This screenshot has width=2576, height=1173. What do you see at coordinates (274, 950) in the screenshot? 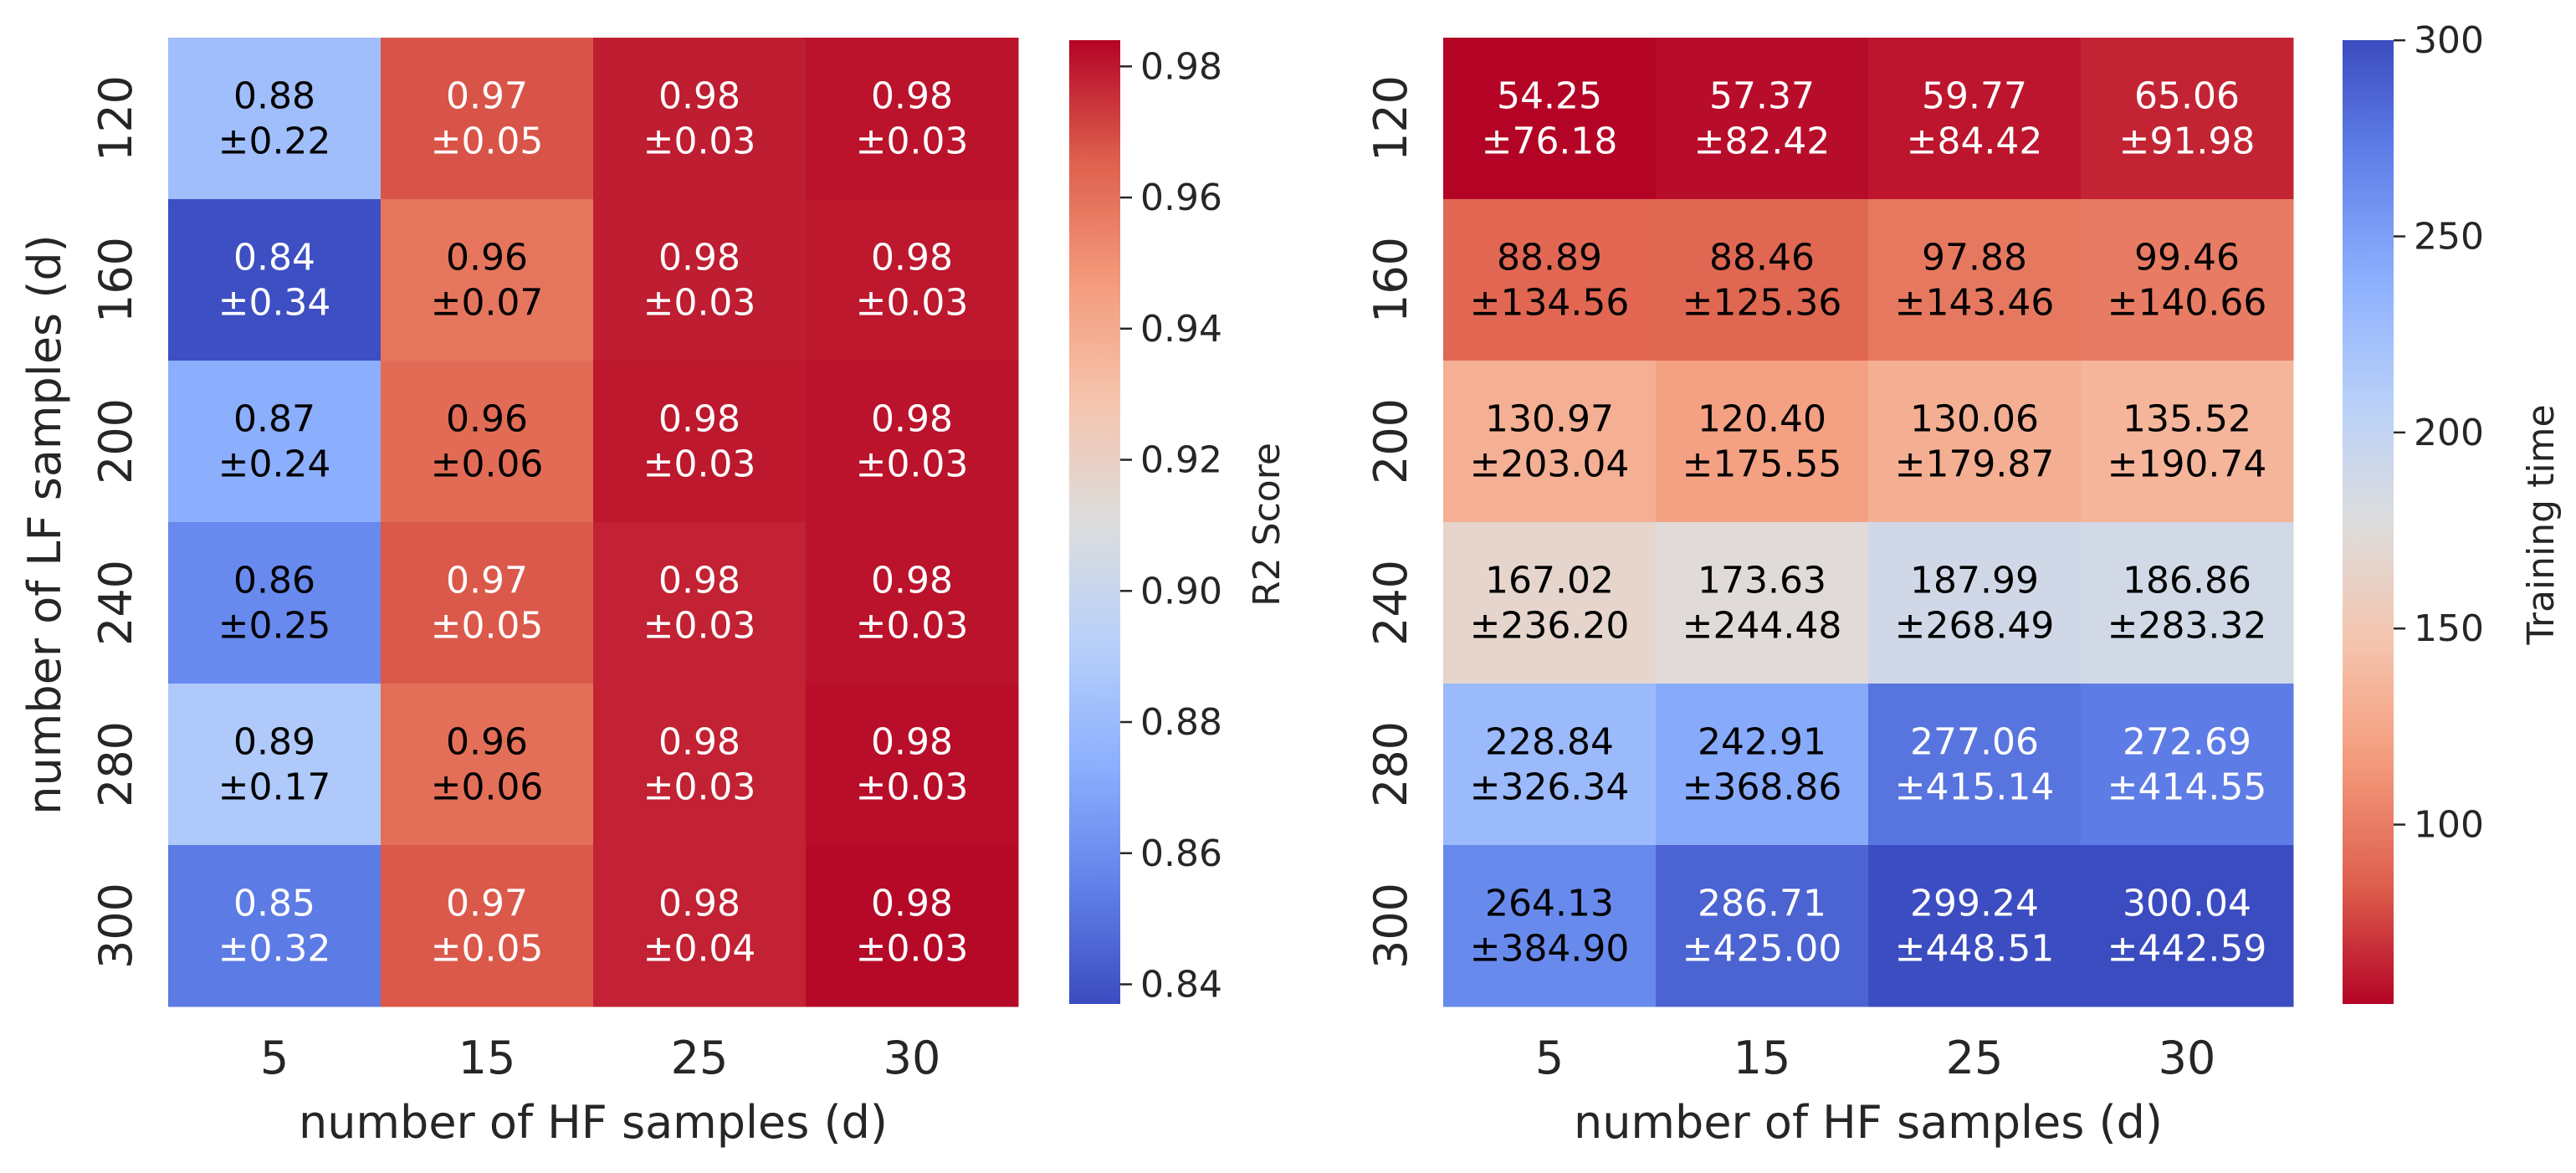
I see `cell-std-label: ±0.32` at bounding box center [274, 950].